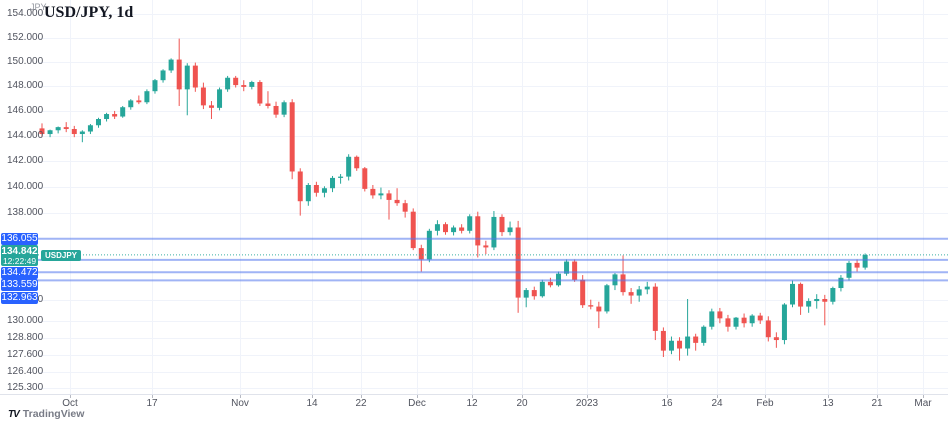 The image size is (948, 427). I want to click on time-axis-label: 14, so click(312, 403).